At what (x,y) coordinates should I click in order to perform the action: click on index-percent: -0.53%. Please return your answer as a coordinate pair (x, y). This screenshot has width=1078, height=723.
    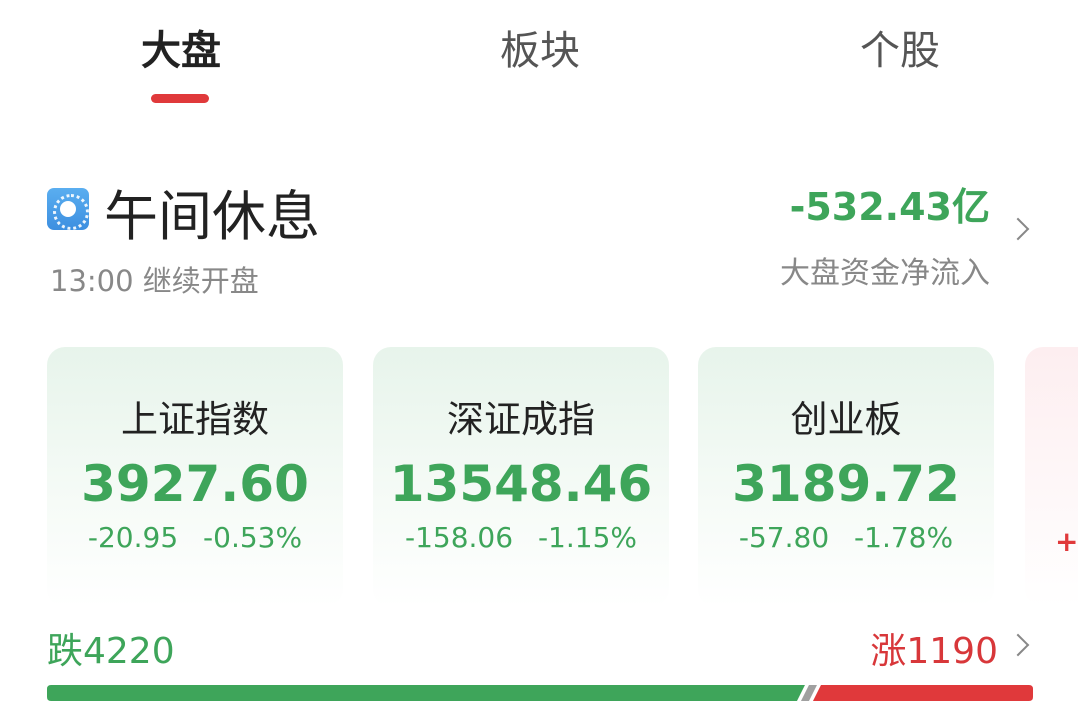
    Looking at the image, I should click on (253, 537).